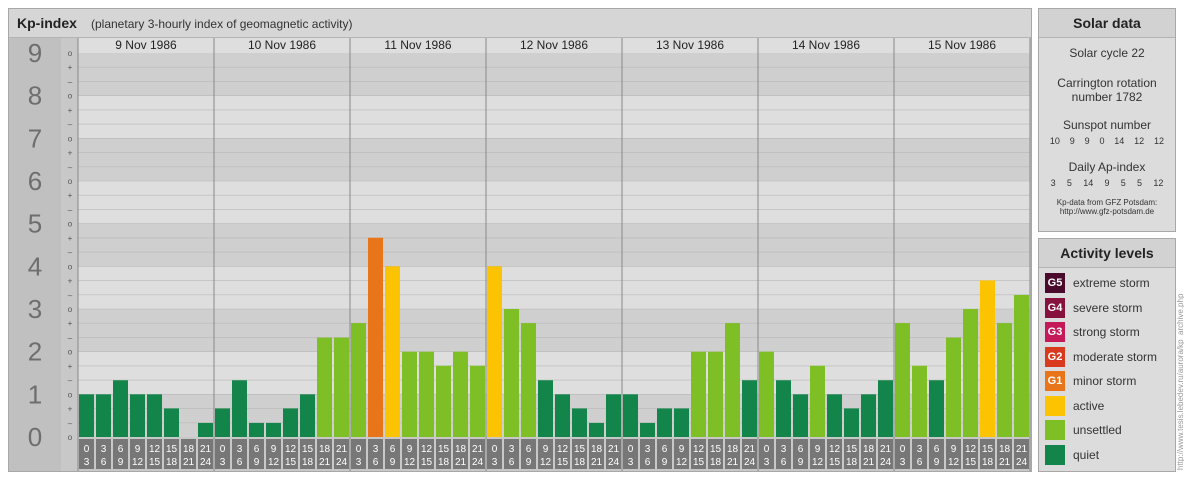 This screenshot has width=1184, height=480. I want to click on hour-start-label: 0, so click(359, 449).